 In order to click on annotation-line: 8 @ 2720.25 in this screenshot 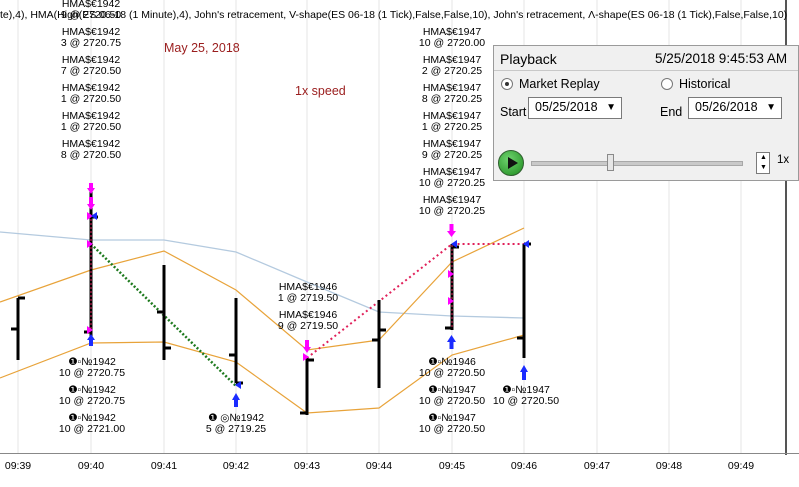, I will do `click(452, 99)`.